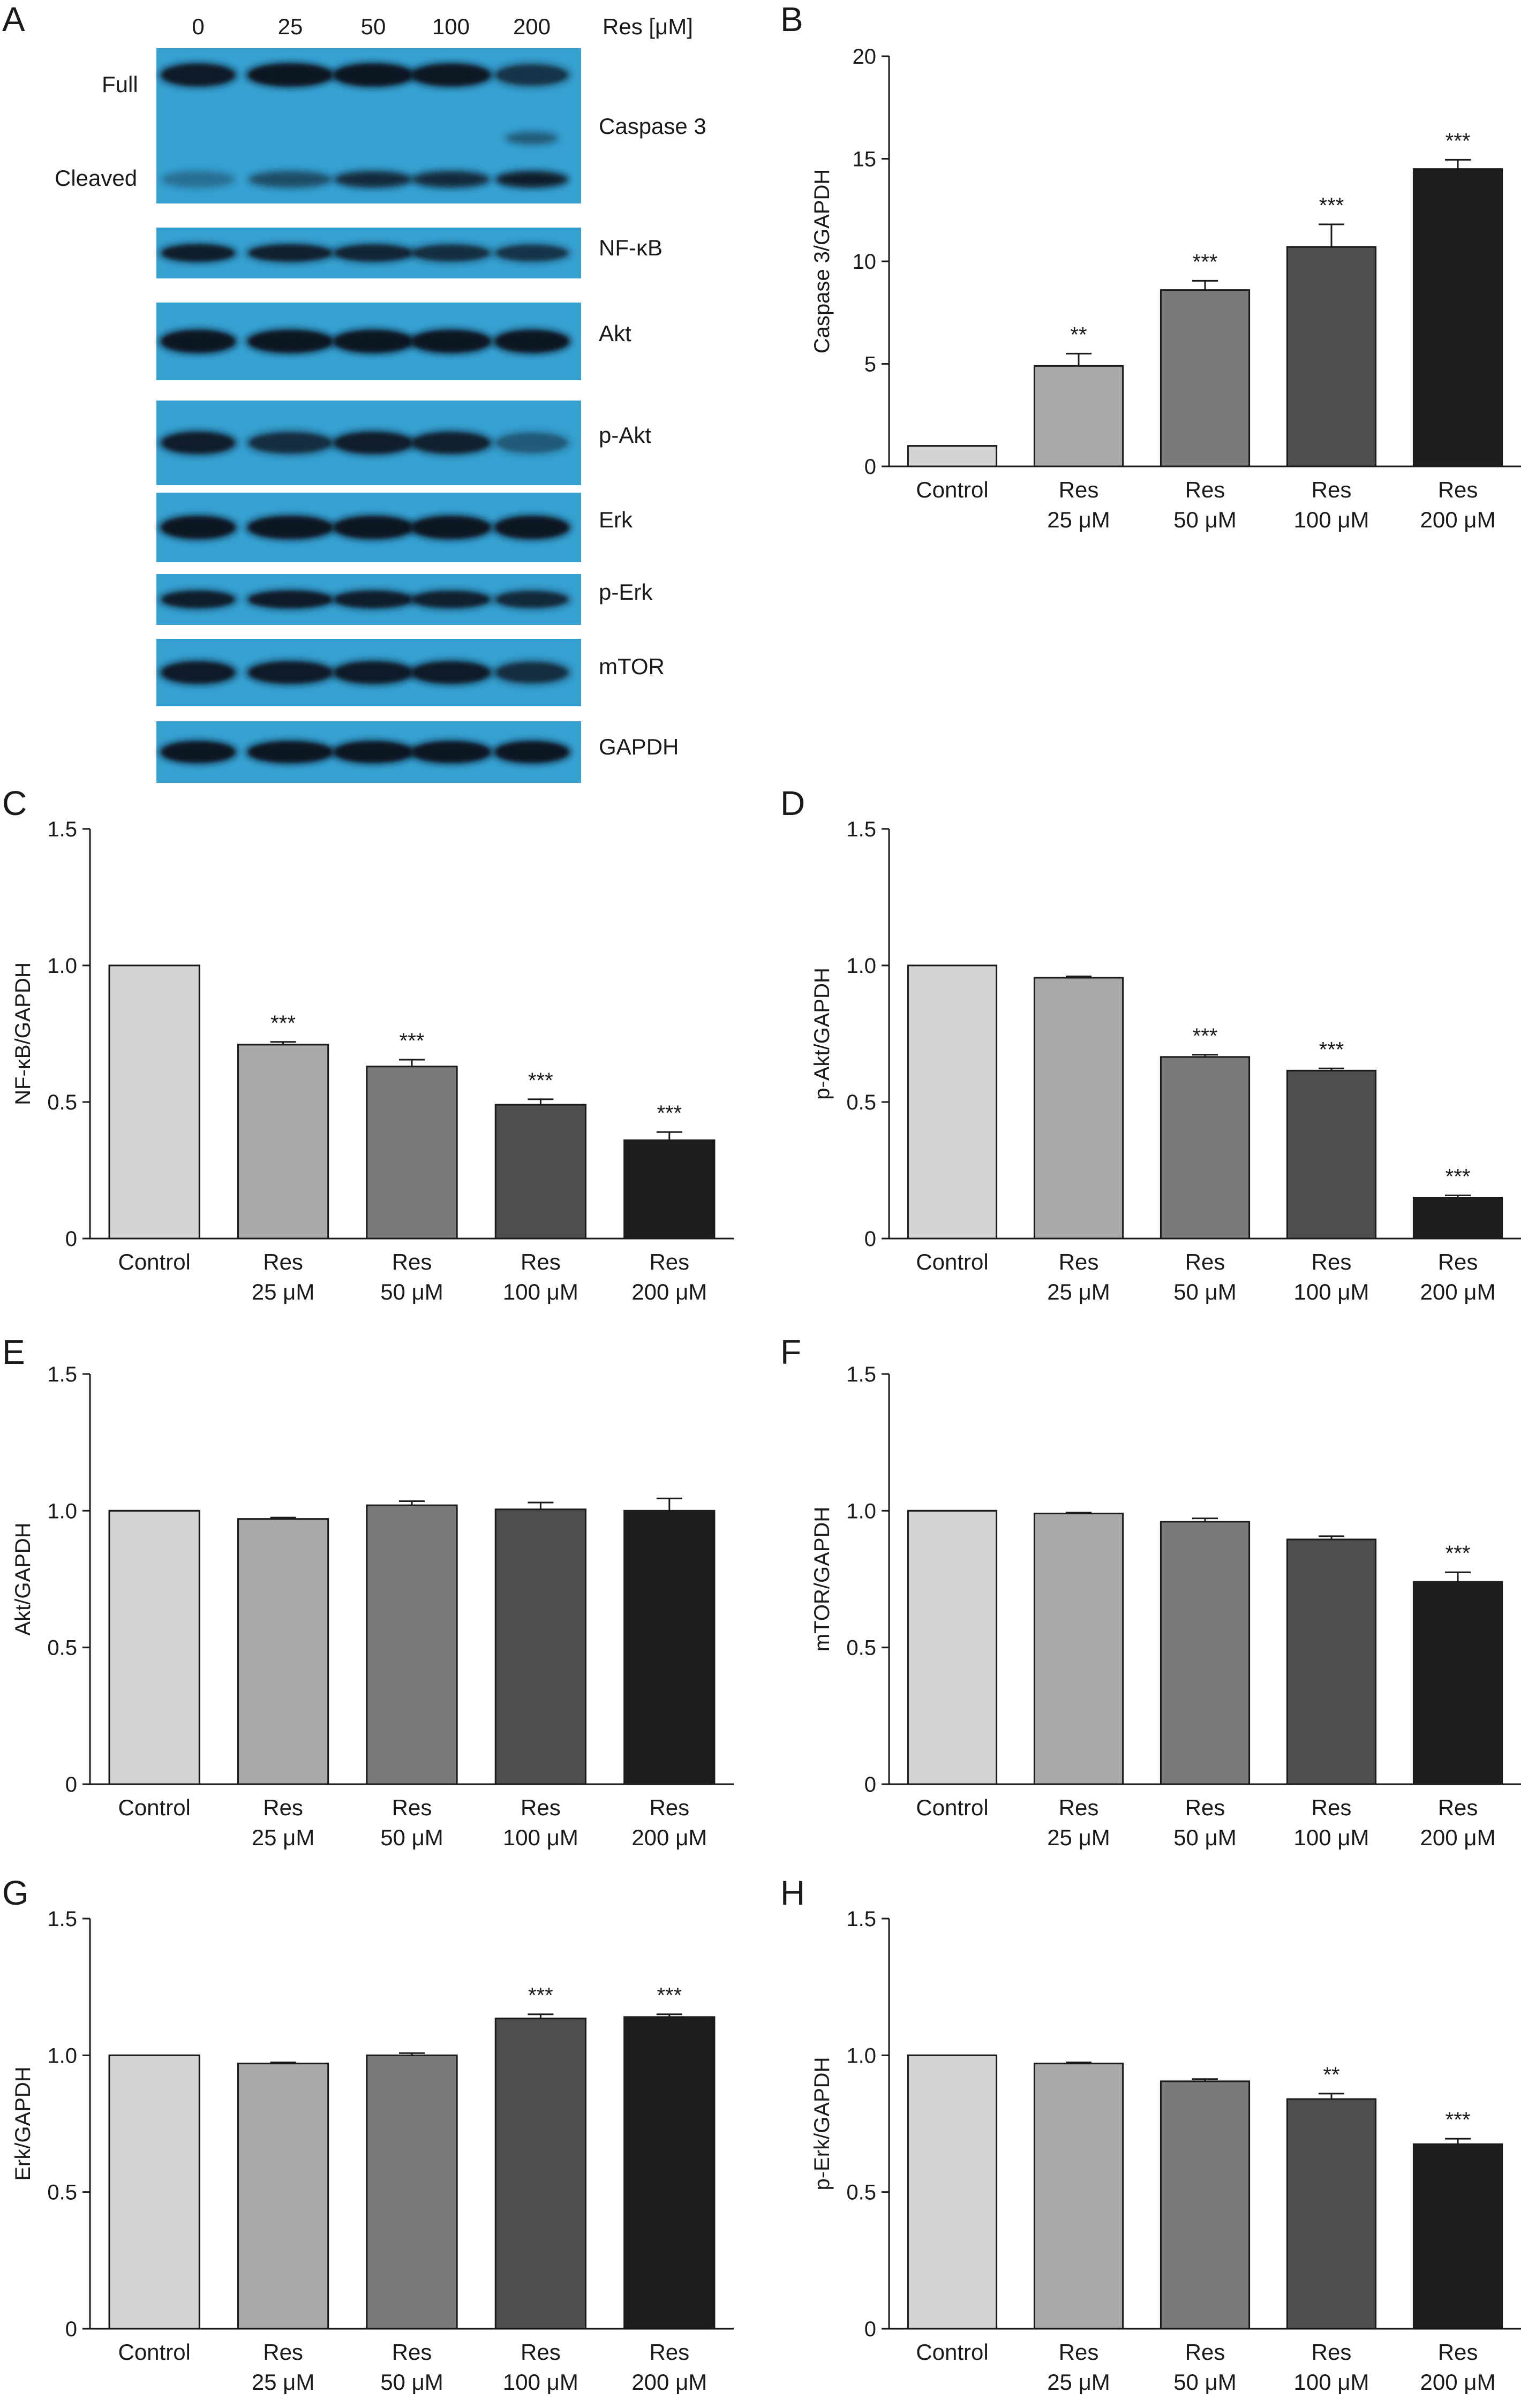 The width and height of the screenshot is (1528, 2408). Describe the element at coordinates (451, 26) in the screenshot. I see `concentration-label: 100` at that location.